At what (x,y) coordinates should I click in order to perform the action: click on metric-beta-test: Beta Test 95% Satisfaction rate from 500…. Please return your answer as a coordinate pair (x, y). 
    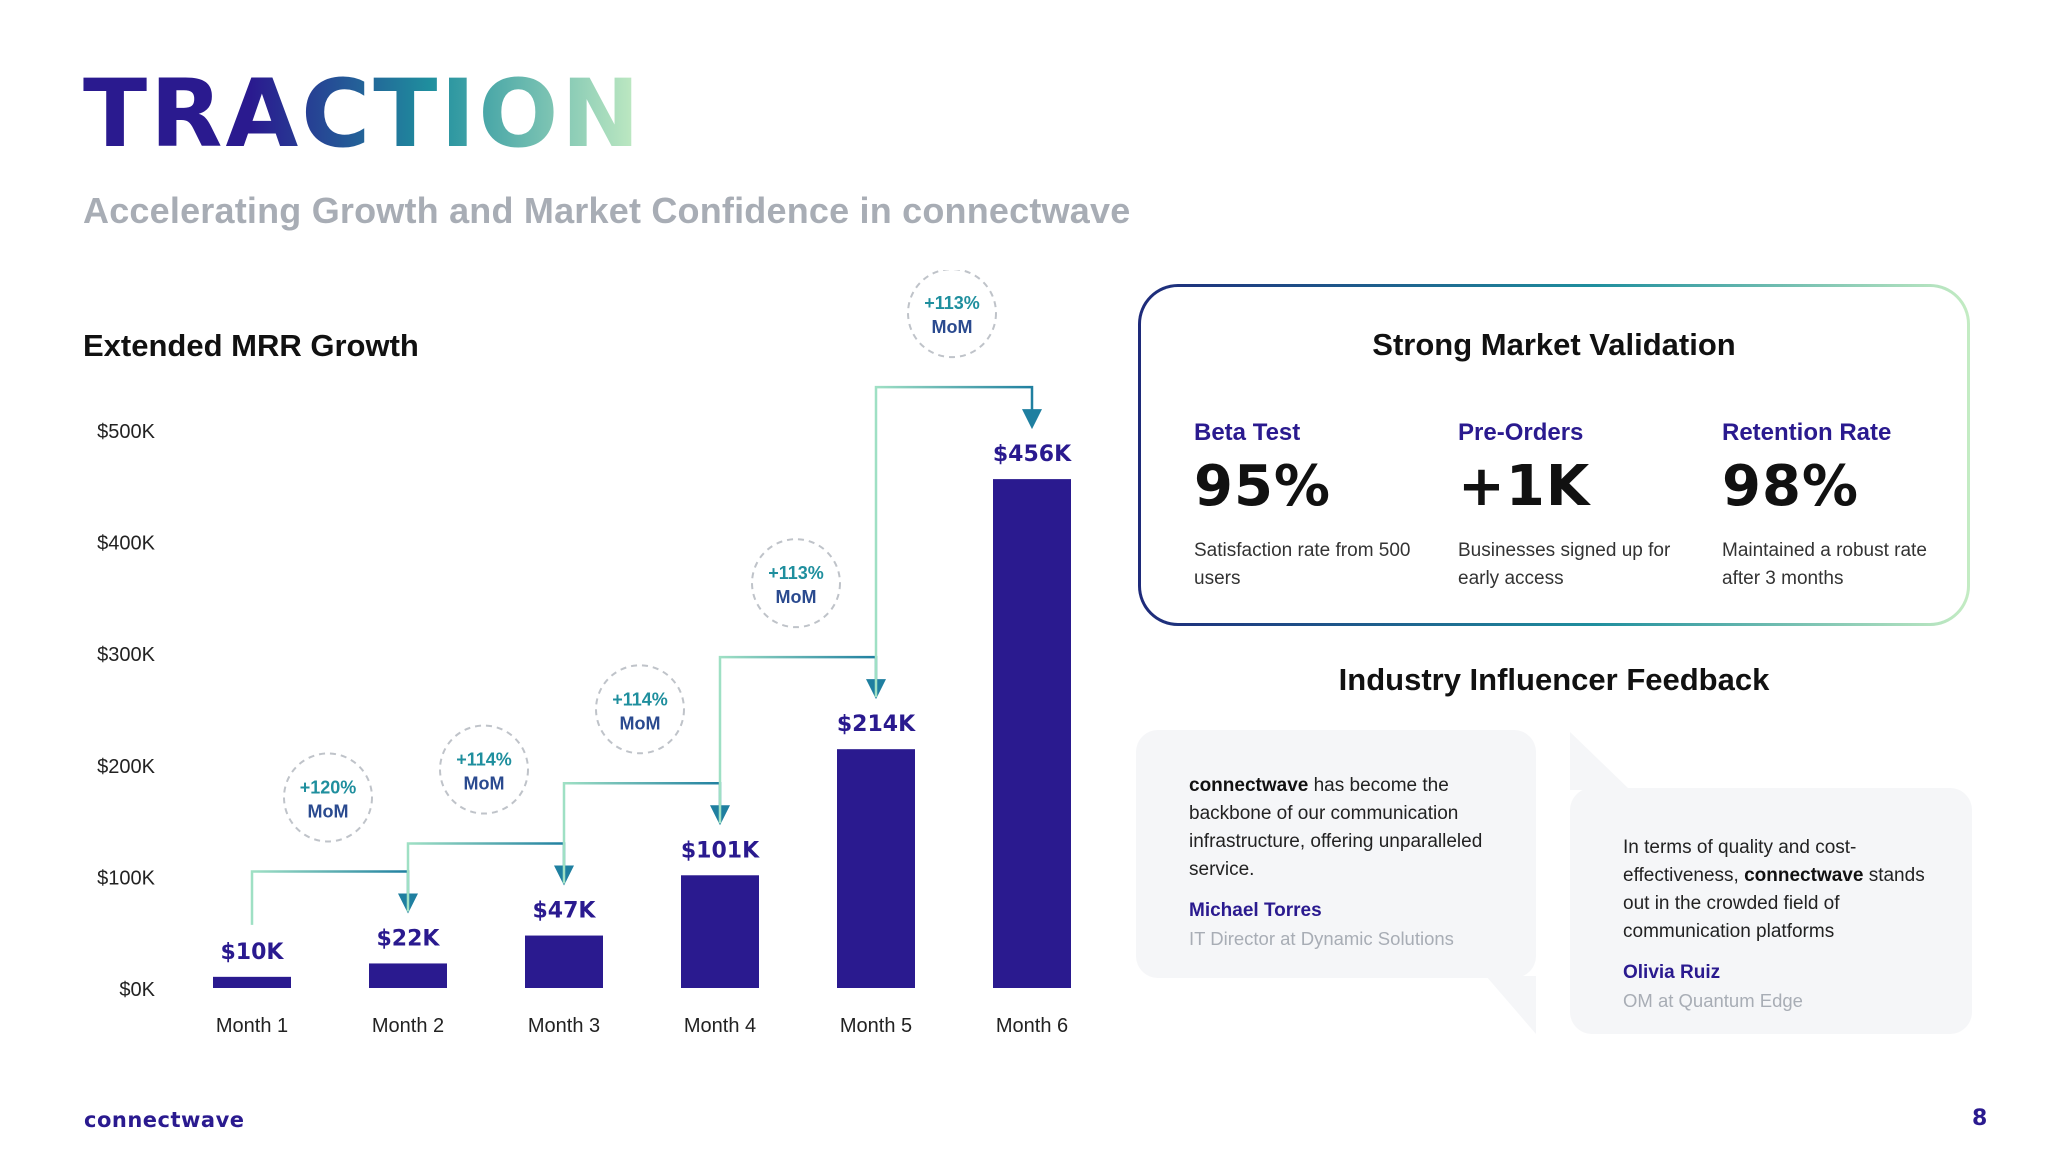
    Looking at the image, I should click on (1324, 506).